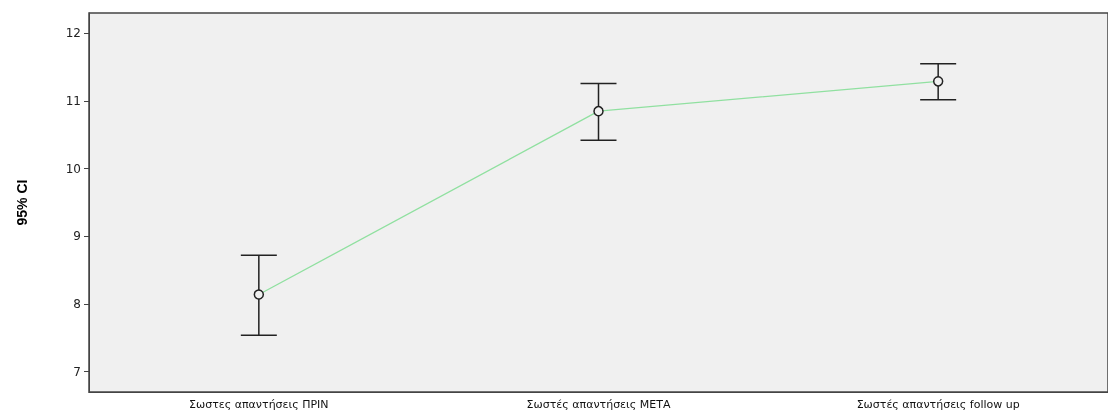 The width and height of the screenshot is (1108, 410). Describe the element at coordinates (22, 202) in the screenshot. I see `y-axis-title: 95% CI` at that location.